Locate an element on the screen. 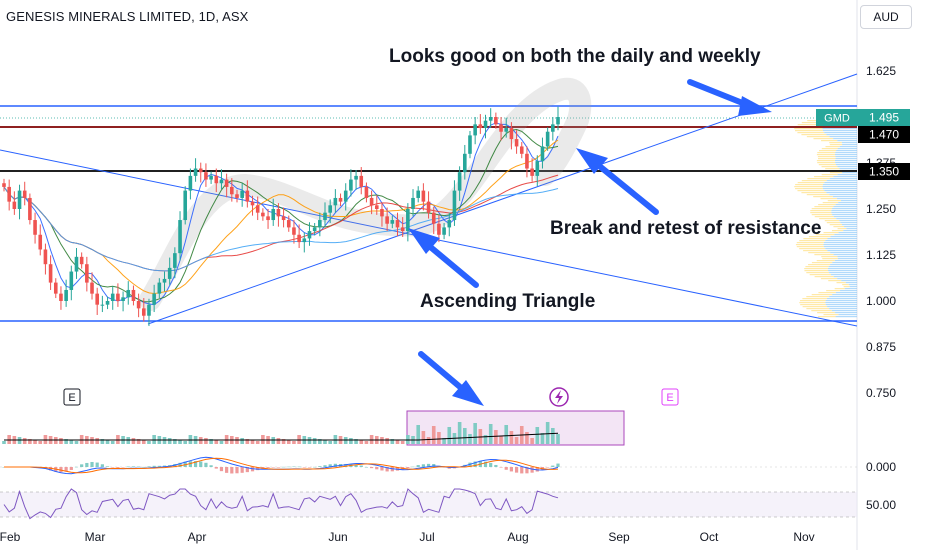 This screenshot has height=550, width=932. earnings-marker-1: E is located at coordinates (72, 397).